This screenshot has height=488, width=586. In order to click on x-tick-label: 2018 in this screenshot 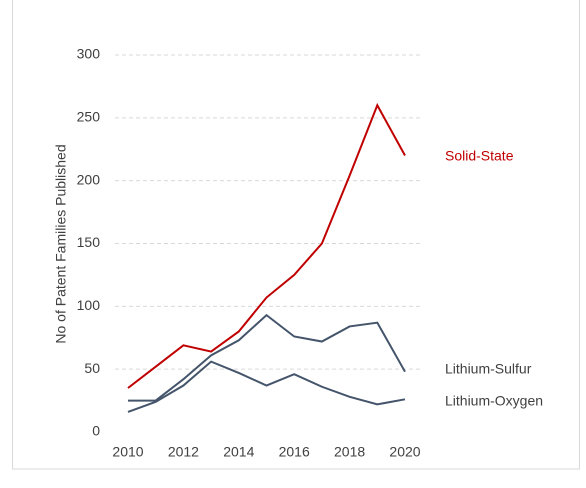, I will do `click(349, 452)`.